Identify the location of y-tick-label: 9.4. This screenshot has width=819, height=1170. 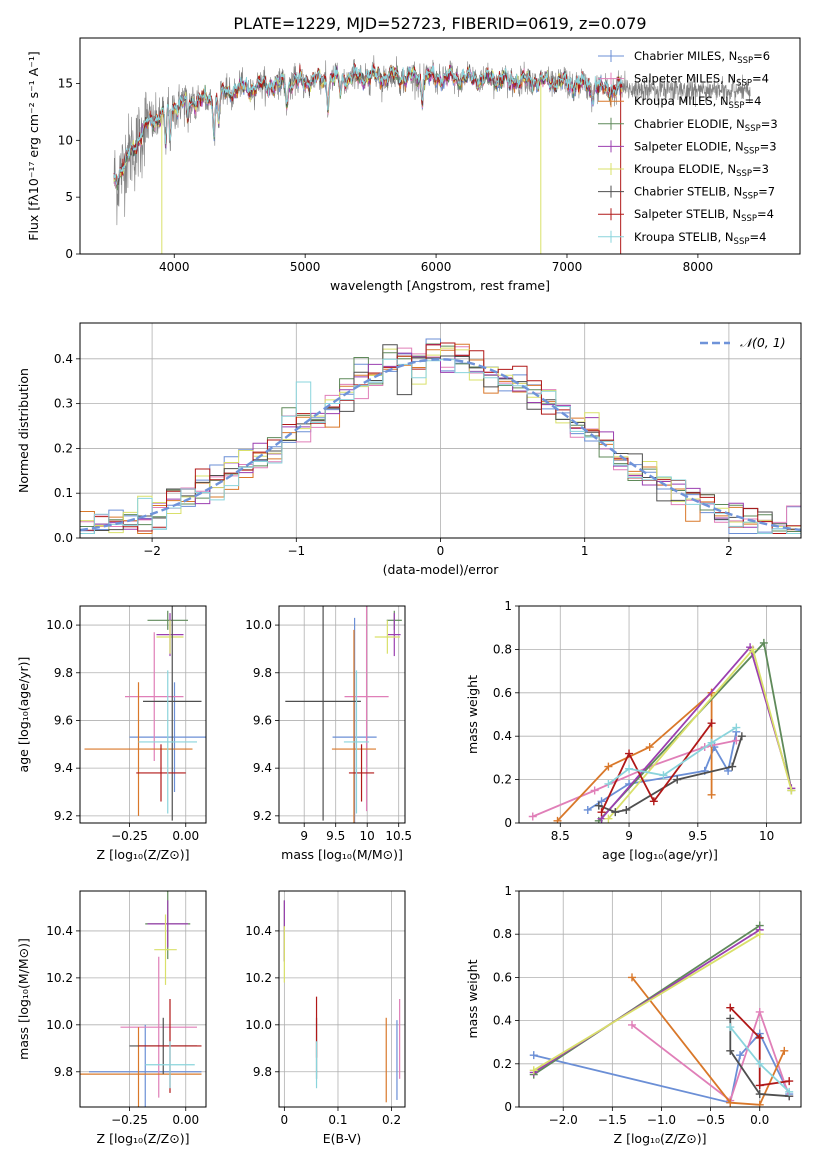
(262, 768).